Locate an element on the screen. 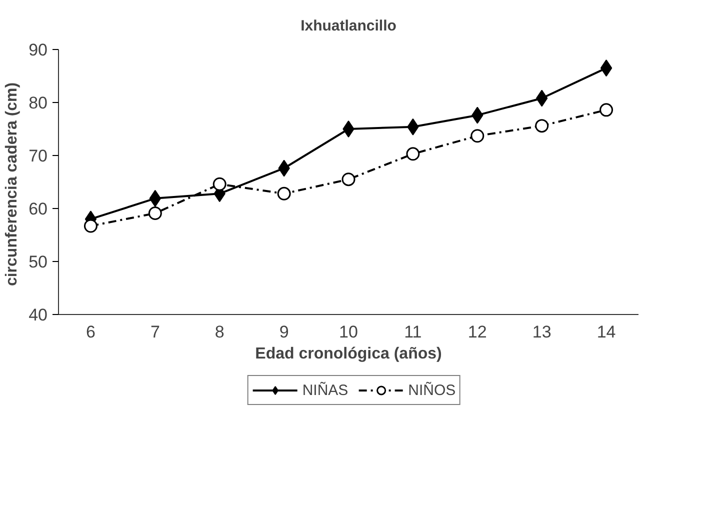 The image size is (709, 526). legend-label: NIÑAS is located at coordinates (325, 390).